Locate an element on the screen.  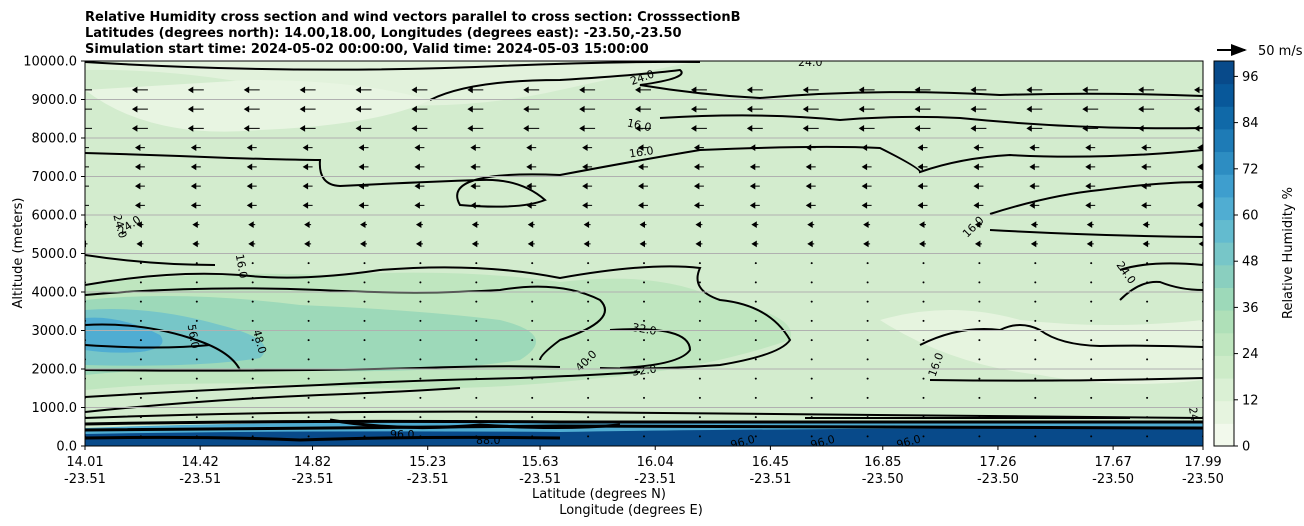
colorbar-tick-label: 0 is located at coordinates (1246, 447).